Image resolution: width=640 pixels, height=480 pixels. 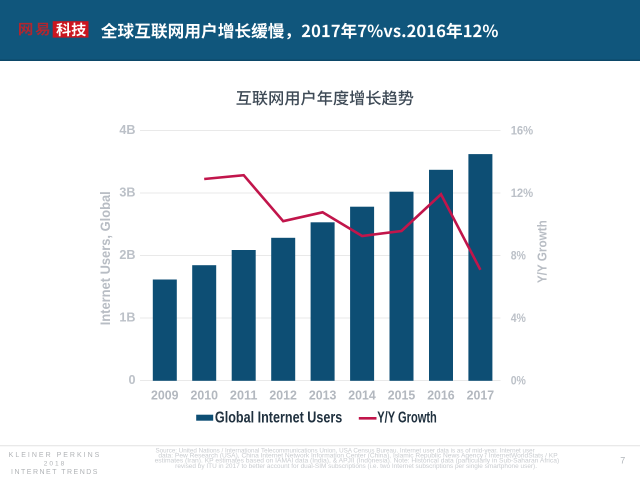 I want to click on svg-text: 4%, so click(x=518, y=318).